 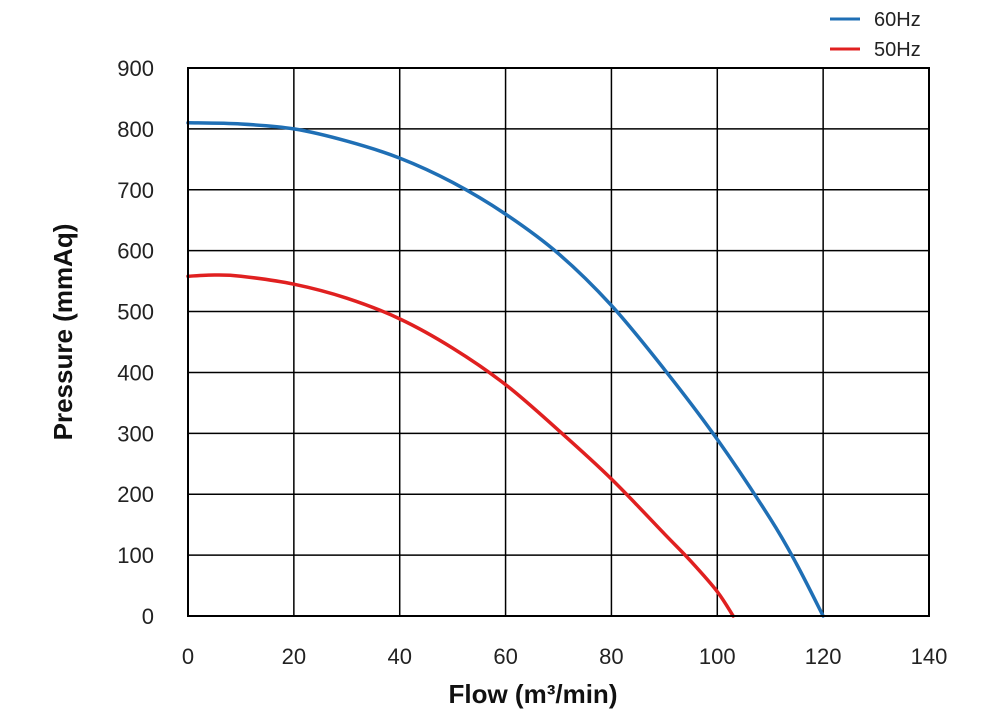 What do you see at coordinates (505, 656) in the screenshot?
I see `x-tick-label: 60` at bounding box center [505, 656].